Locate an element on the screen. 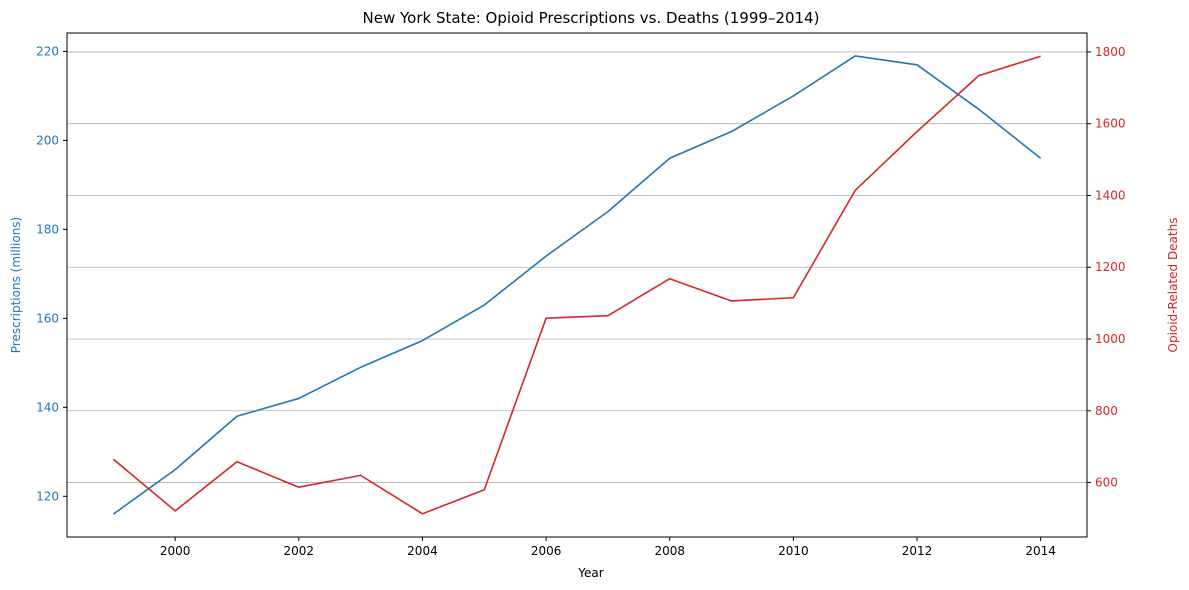 The width and height of the screenshot is (1189, 590). x-tick-label-2006: 2006 is located at coordinates (546, 551).